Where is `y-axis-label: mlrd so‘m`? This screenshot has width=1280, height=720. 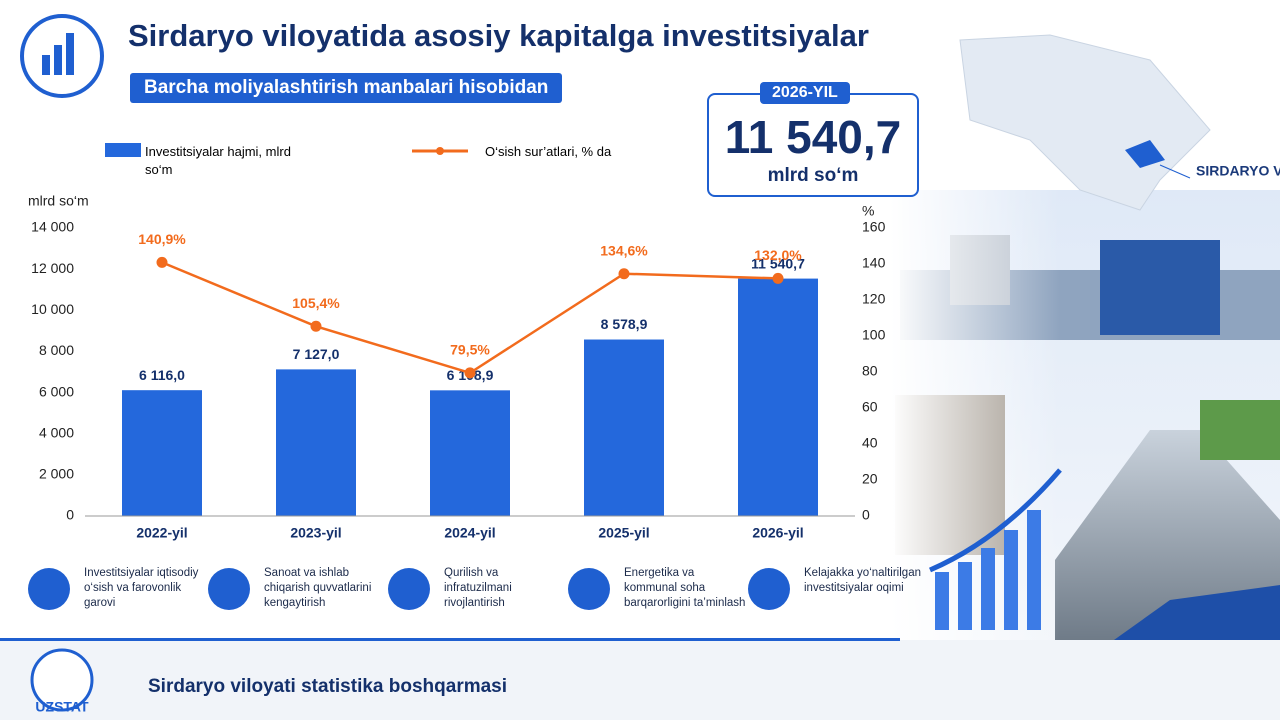 y-axis-label: mlrd so‘m is located at coordinates (58, 201).